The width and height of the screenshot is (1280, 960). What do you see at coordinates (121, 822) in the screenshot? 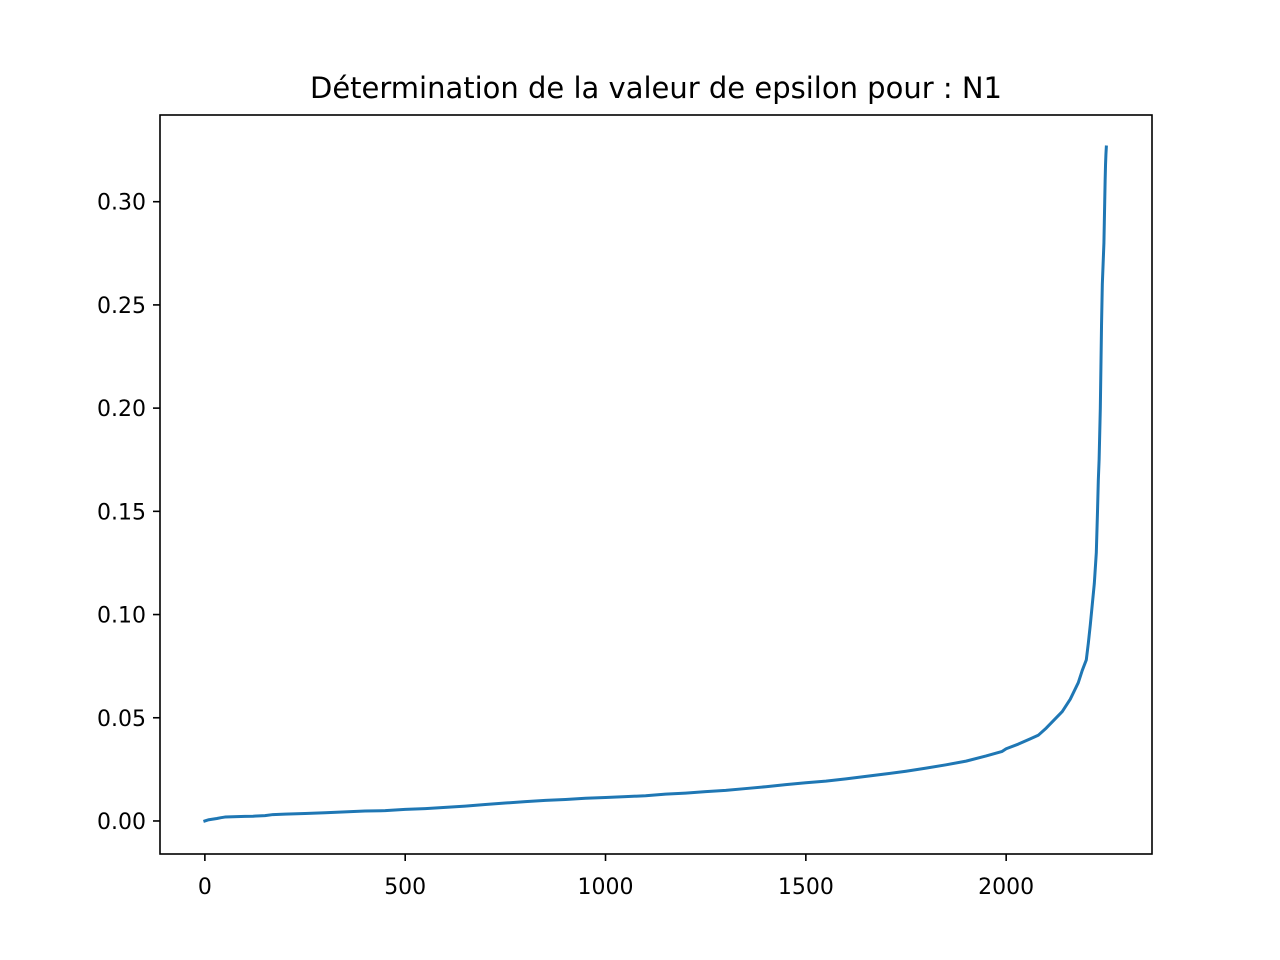
I see `y-tick-label: 0.00` at bounding box center [121, 822].